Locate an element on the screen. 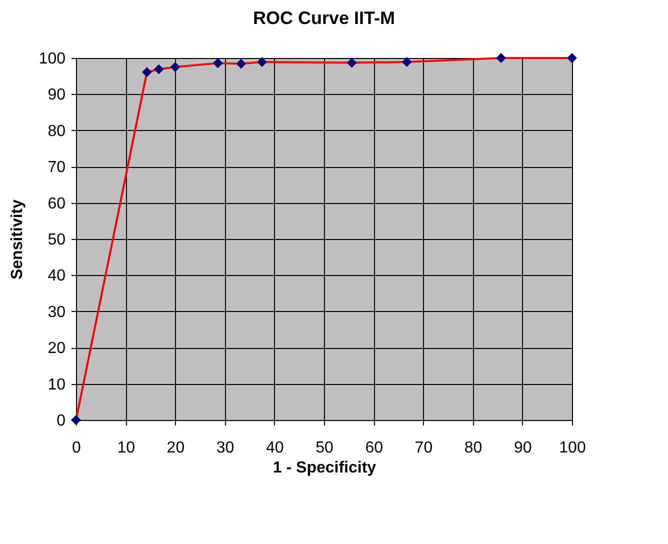  x-tick-label: 50 is located at coordinates (325, 448).